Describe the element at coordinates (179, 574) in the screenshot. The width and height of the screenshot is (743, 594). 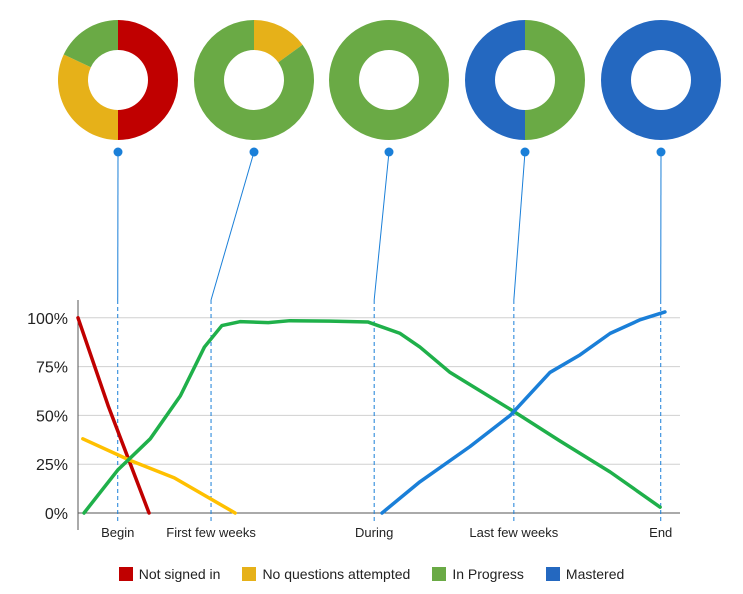
I see `legend-label: Not signed in` at that location.